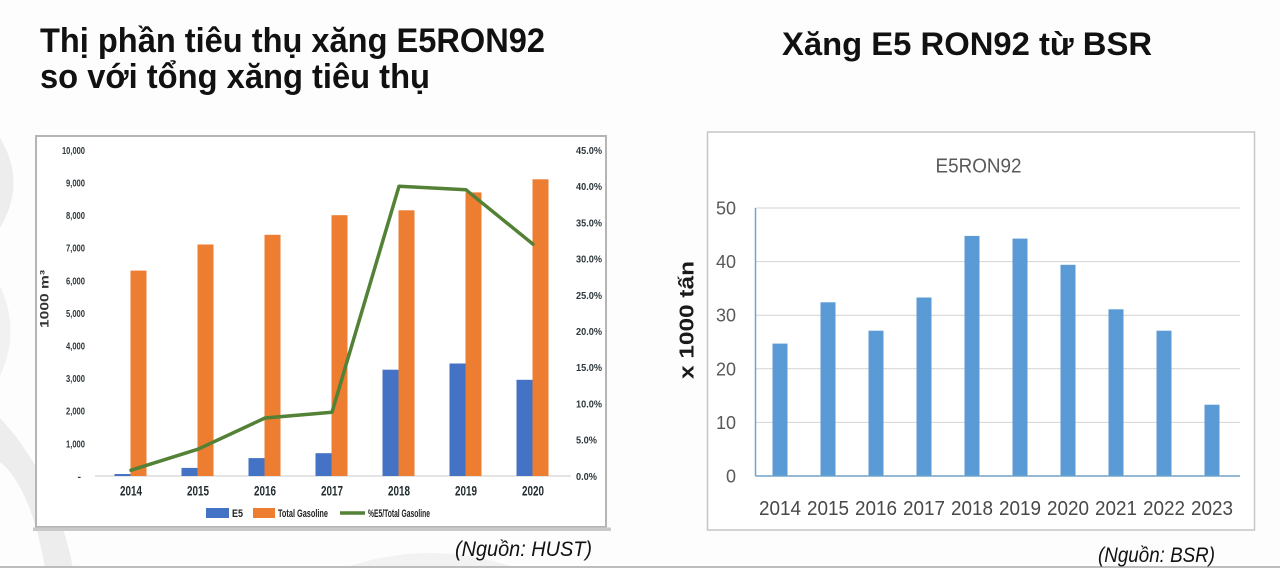 The width and height of the screenshot is (1280, 568). Describe the element at coordinates (1212, 509) in the screenshot. I see `svg-text: 2023` at that location.